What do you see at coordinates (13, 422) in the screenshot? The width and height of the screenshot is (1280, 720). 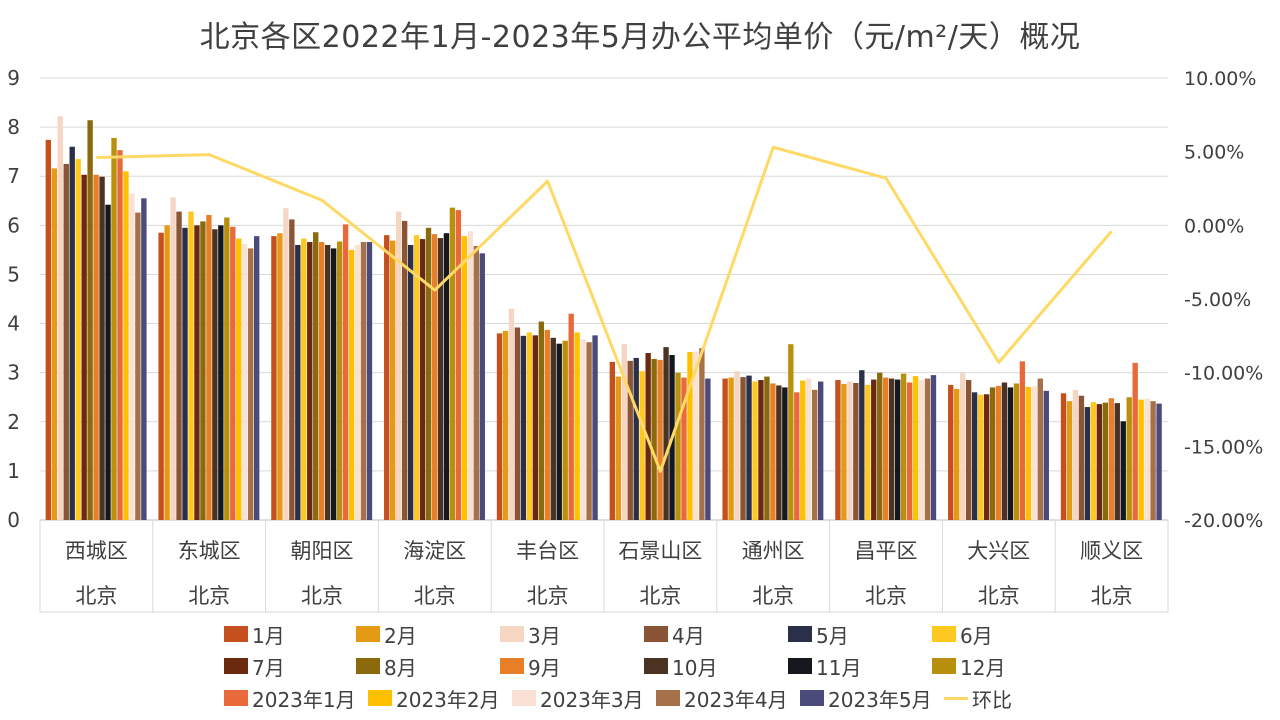 I see `y-left-tick-label: 2` at bounding box center [13, 422].